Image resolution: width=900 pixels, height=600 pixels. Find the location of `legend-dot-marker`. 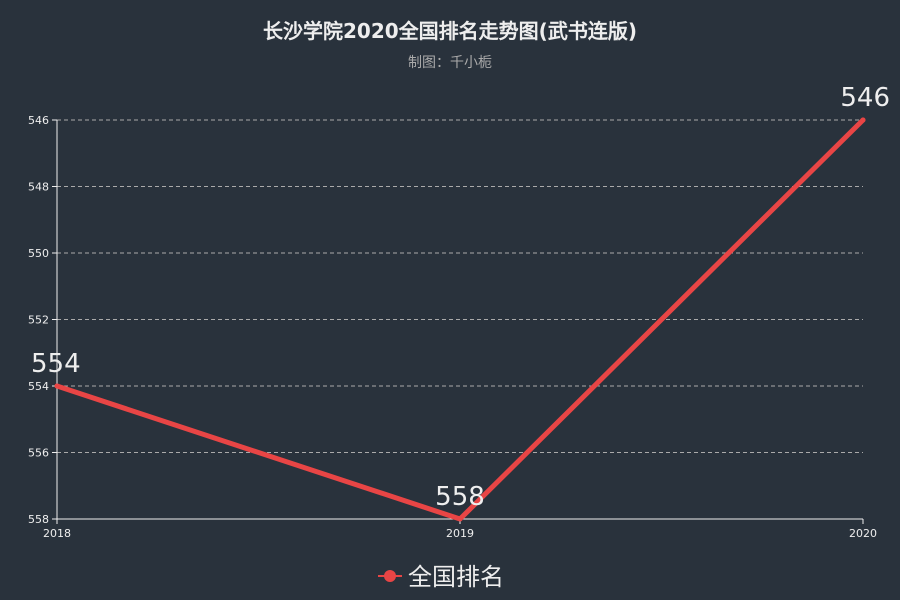

legend-dot-marker is located at coordinates (390, 576).